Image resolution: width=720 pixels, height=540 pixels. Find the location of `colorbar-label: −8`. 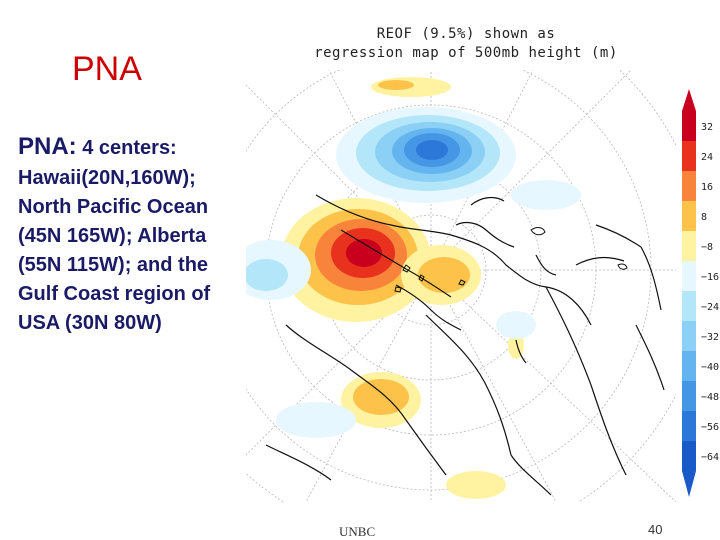

colorbar-label: −8 is located at coordinates (707, 247).